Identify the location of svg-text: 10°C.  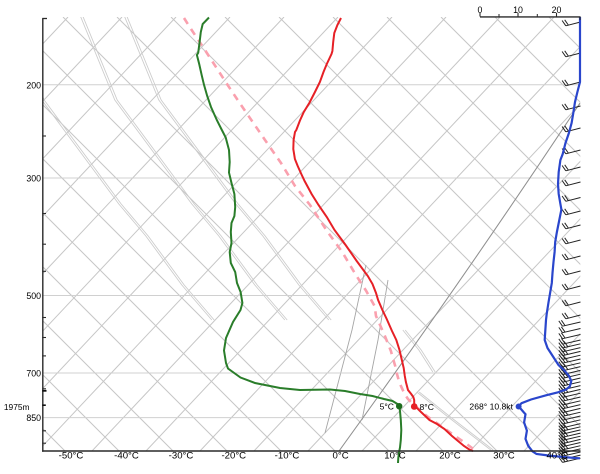
(395, 456).